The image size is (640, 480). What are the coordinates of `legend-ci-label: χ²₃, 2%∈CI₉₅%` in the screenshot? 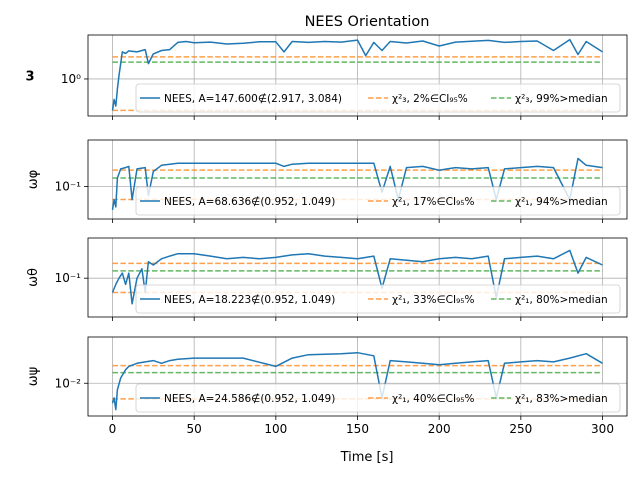 It's located at (430, 99).